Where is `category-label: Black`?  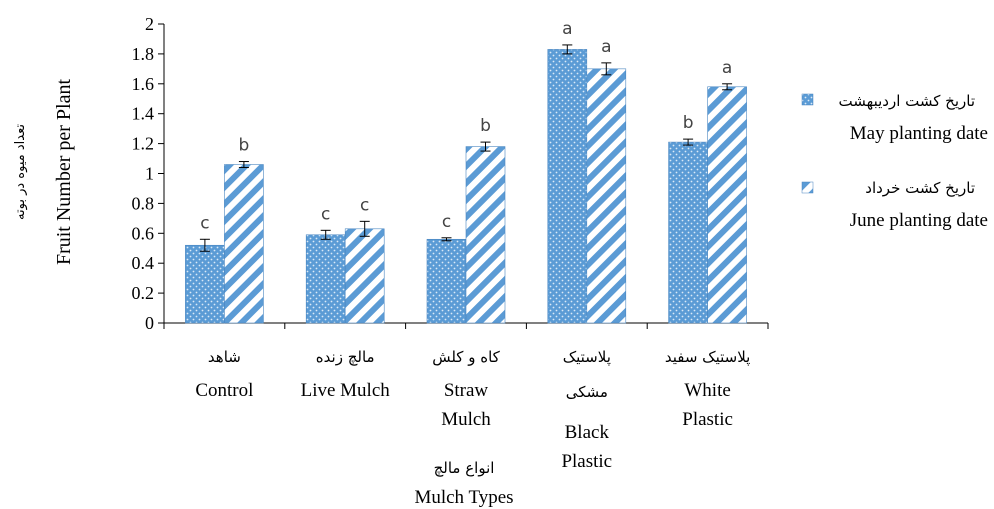 category-label: Black is located at coordinates (587, 432).